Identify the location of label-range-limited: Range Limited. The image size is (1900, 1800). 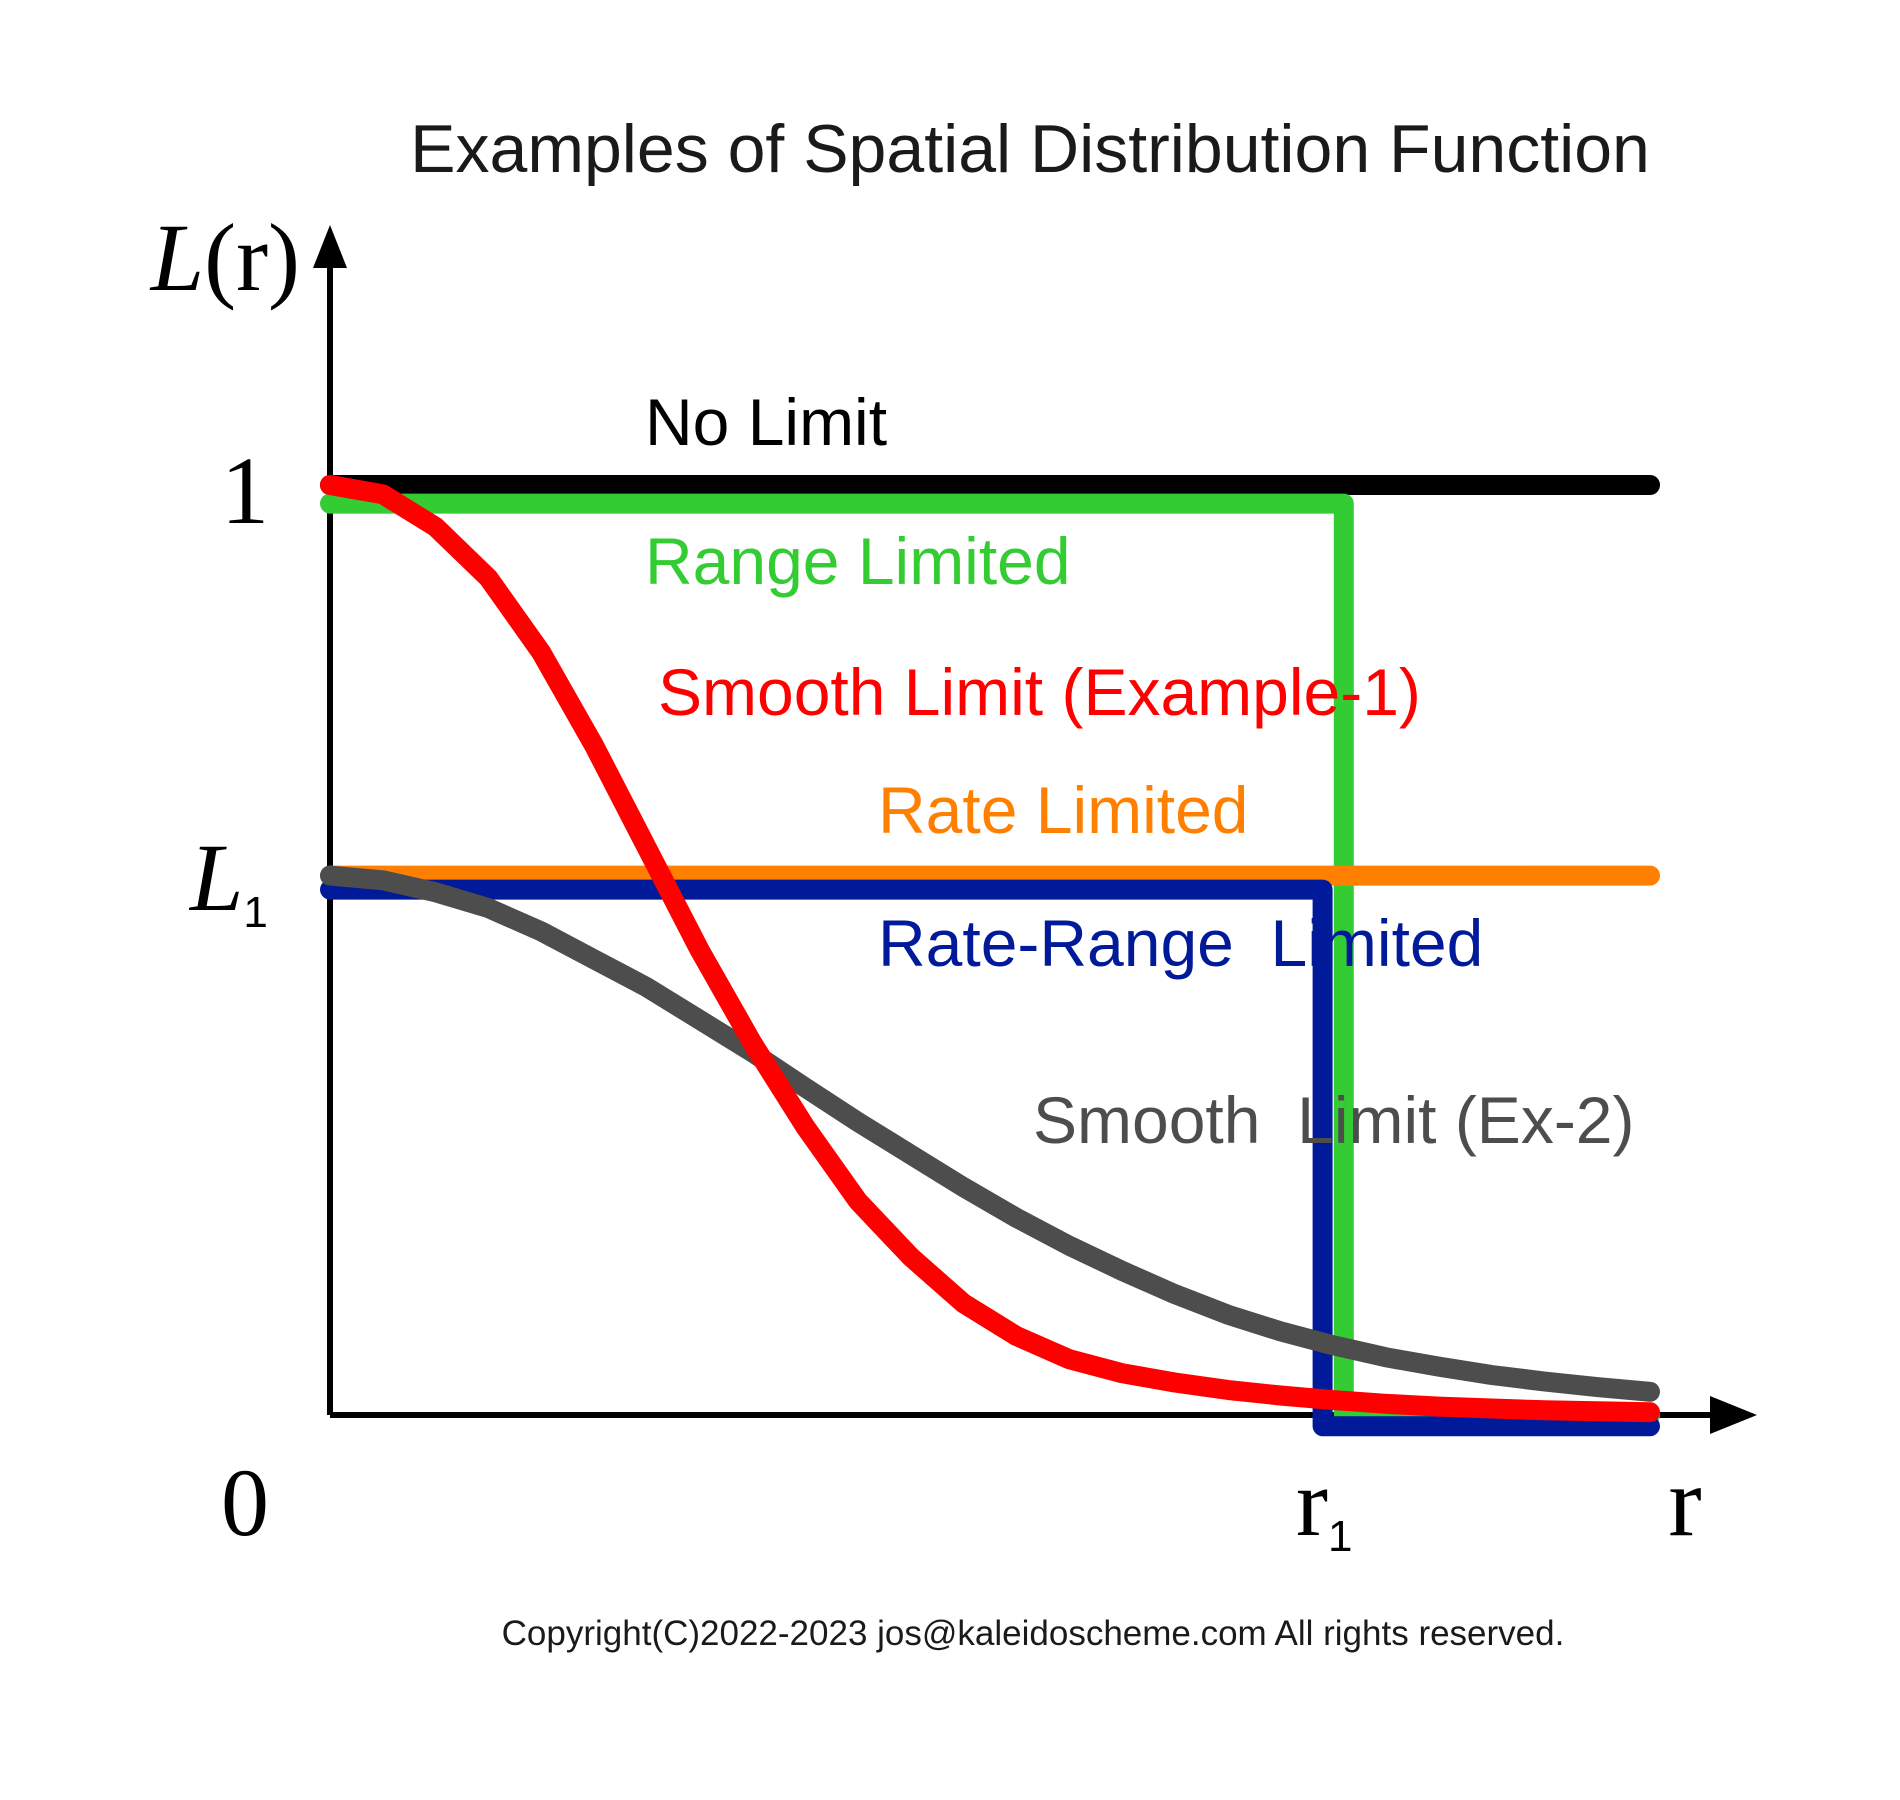
(858, 561).